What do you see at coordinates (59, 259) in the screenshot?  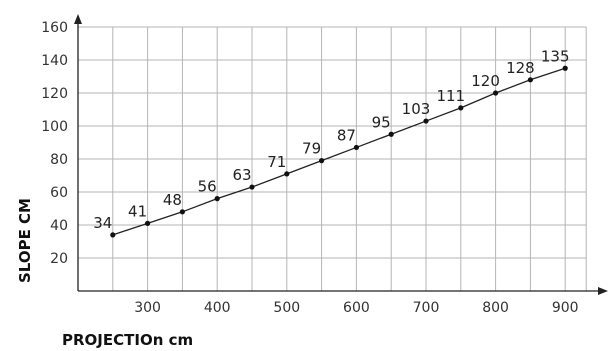 I see `y-tick-label: 20` at bounding box center [59, 259].